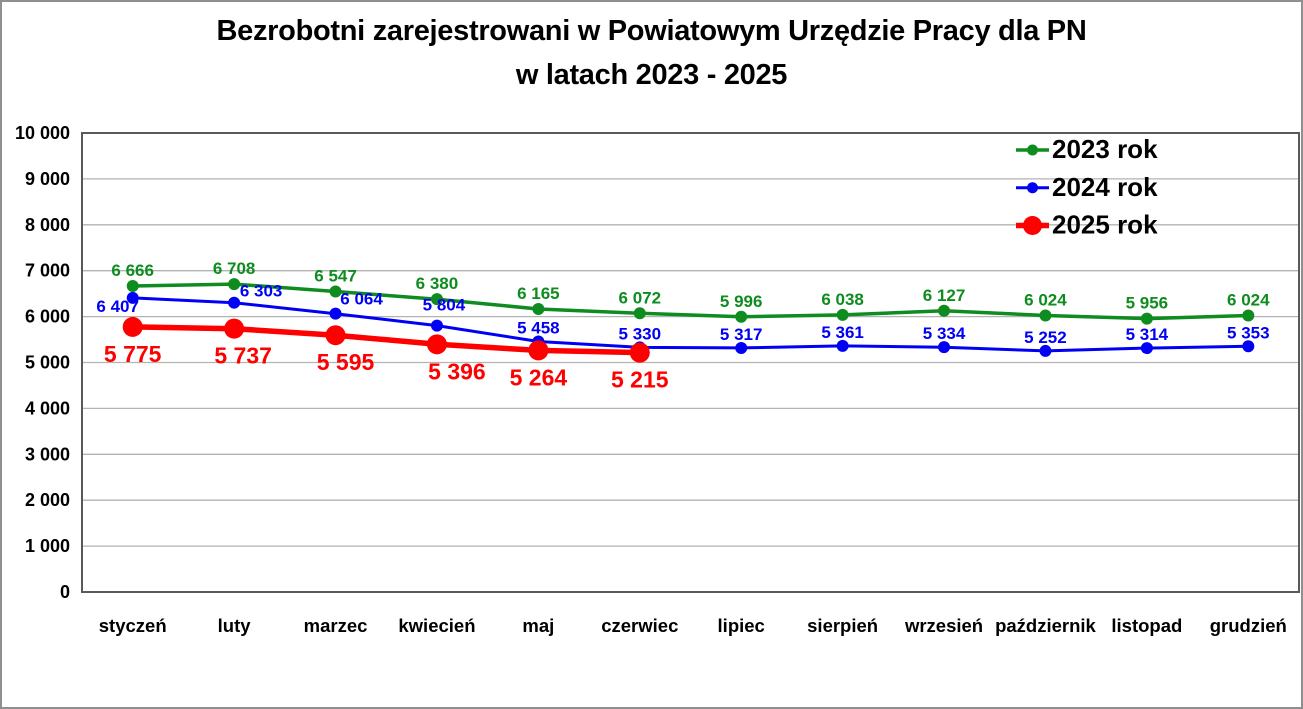  I want to click on x-axis-label: listopad, so click(1146, 625).